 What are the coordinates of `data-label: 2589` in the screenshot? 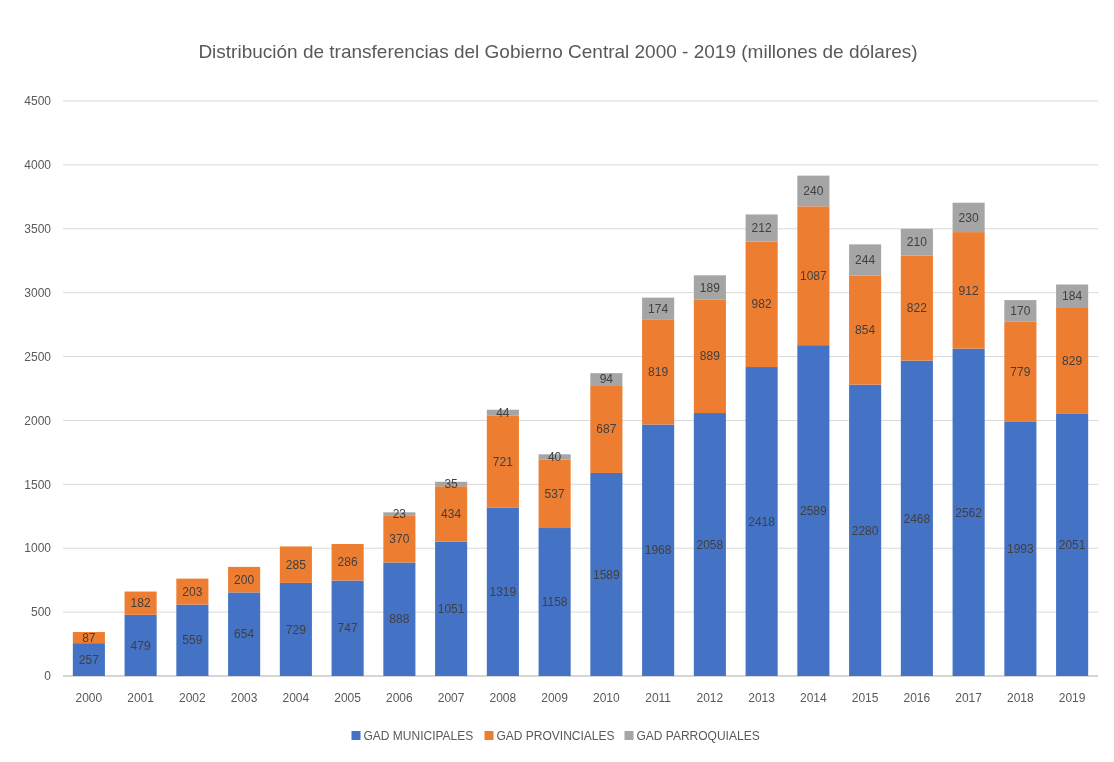 It's located at (814, 510).